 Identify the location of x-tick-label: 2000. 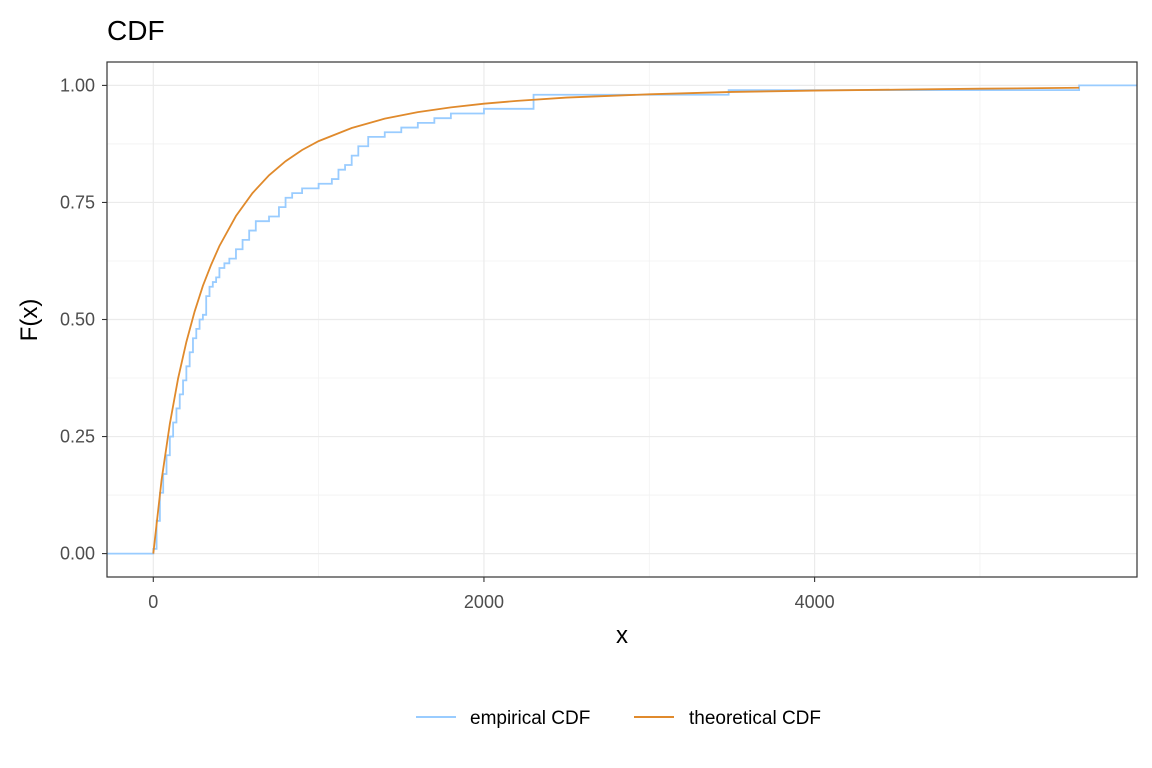
(484, 602).